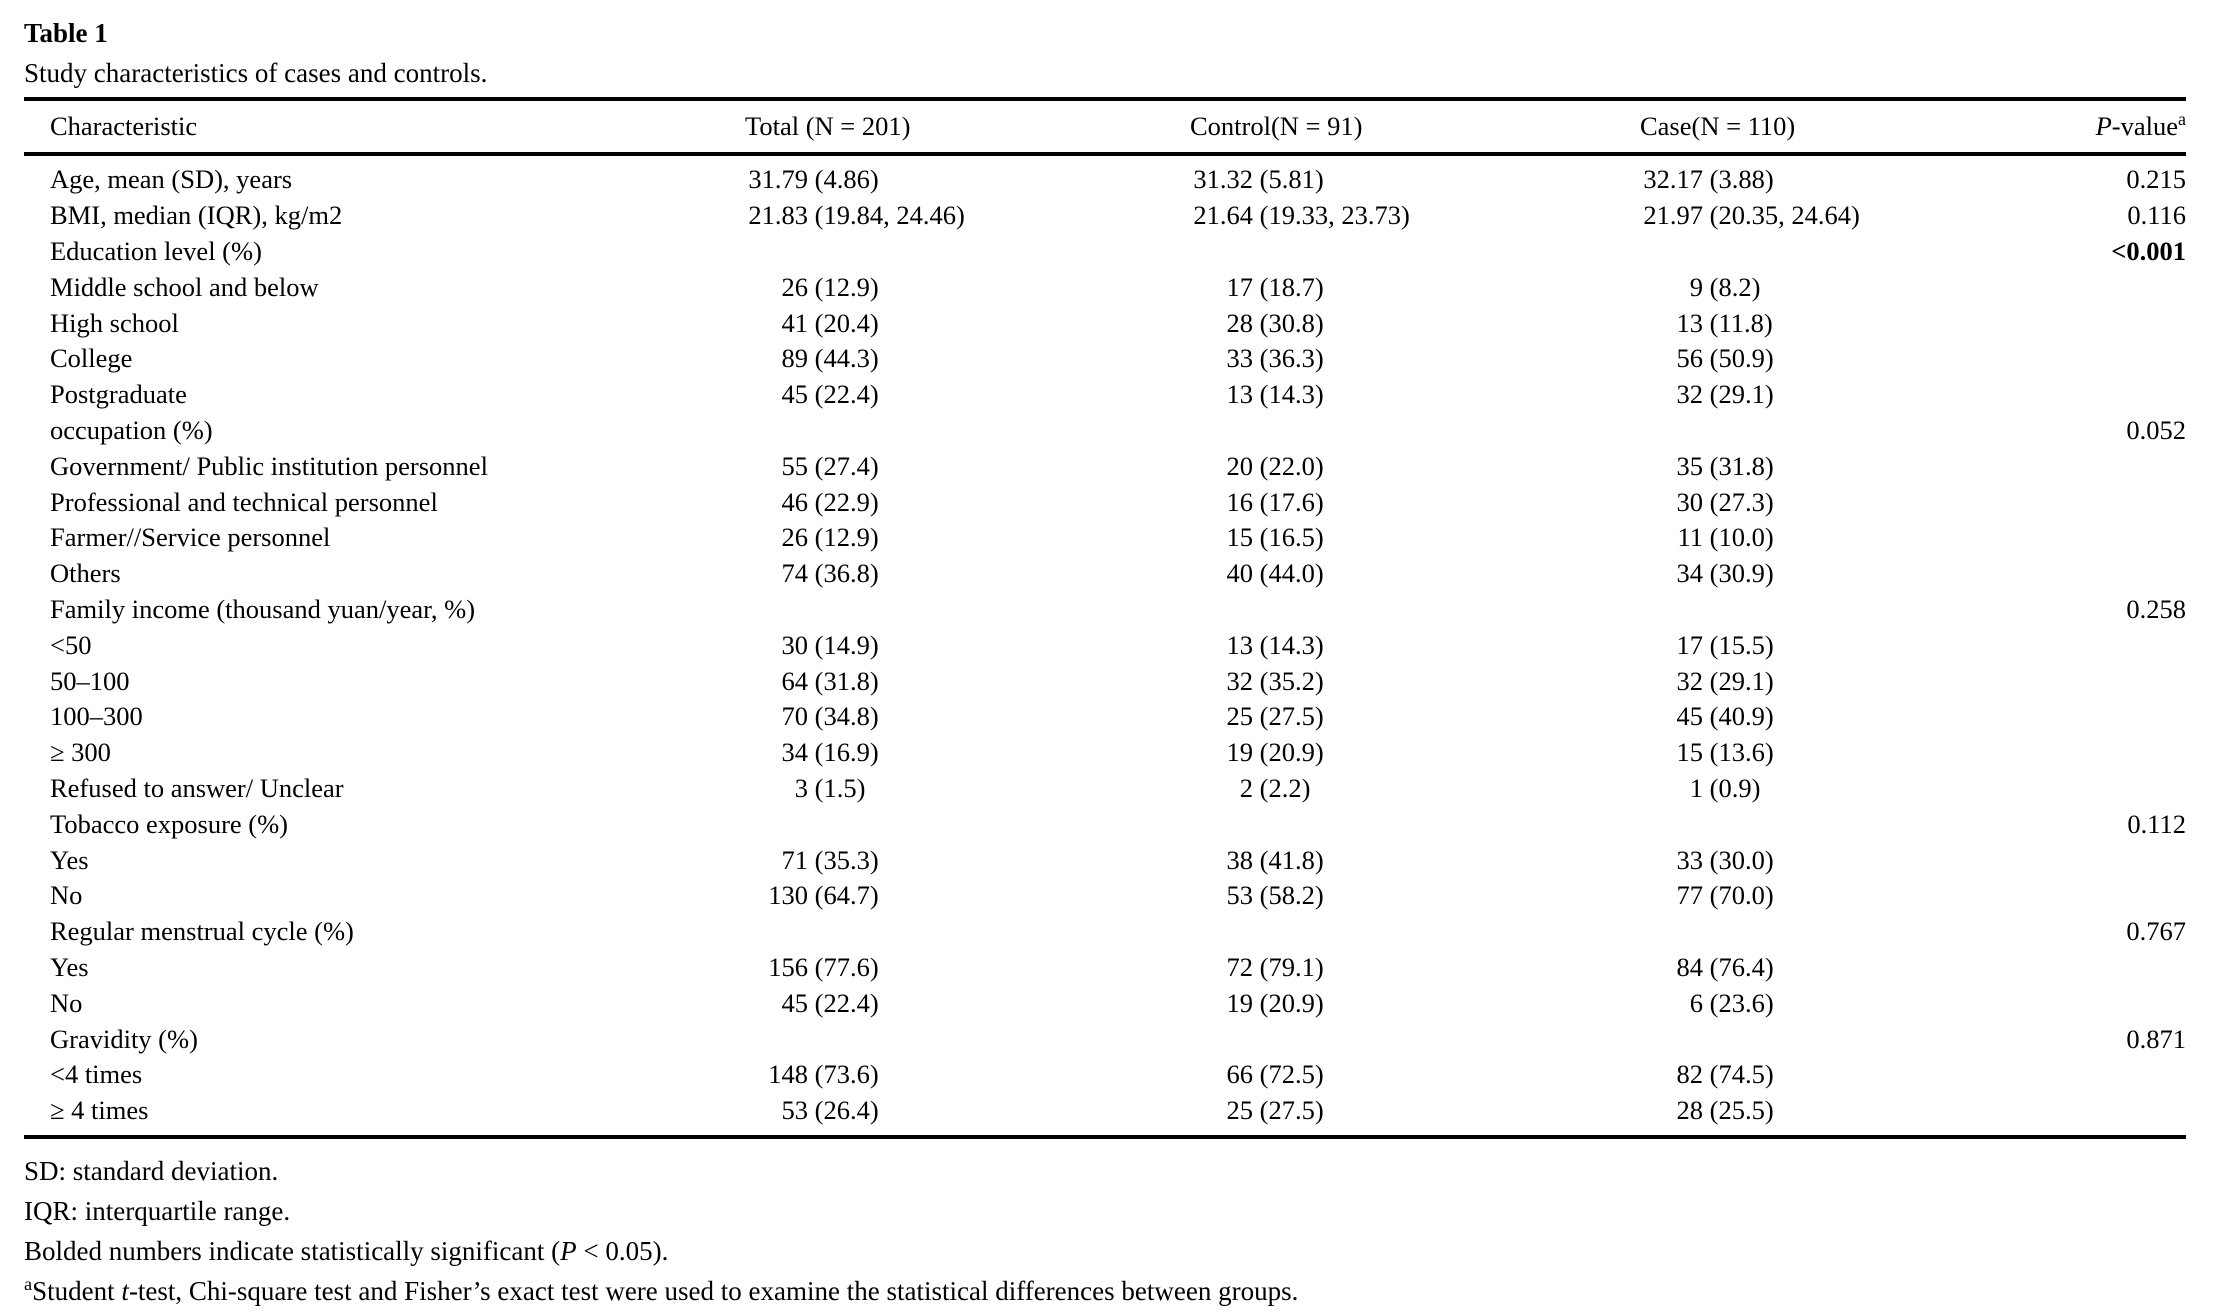 This screenshot has width=2214, height=1312. What do you see at coordinates (1105, 932) in the screenshot?
I see `table-row: Regular menstrual cycle (%) 0.767` at bounding box center [1105, 932].